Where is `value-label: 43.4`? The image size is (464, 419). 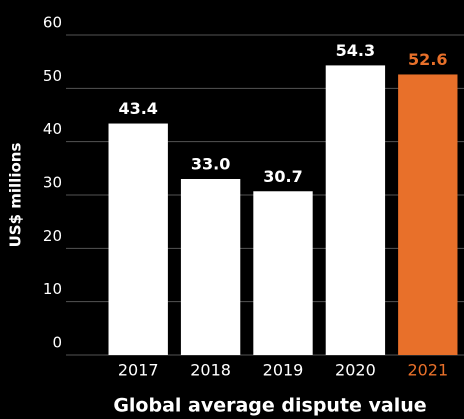 value-label: 43.4 is located at coordinates (137, 108).